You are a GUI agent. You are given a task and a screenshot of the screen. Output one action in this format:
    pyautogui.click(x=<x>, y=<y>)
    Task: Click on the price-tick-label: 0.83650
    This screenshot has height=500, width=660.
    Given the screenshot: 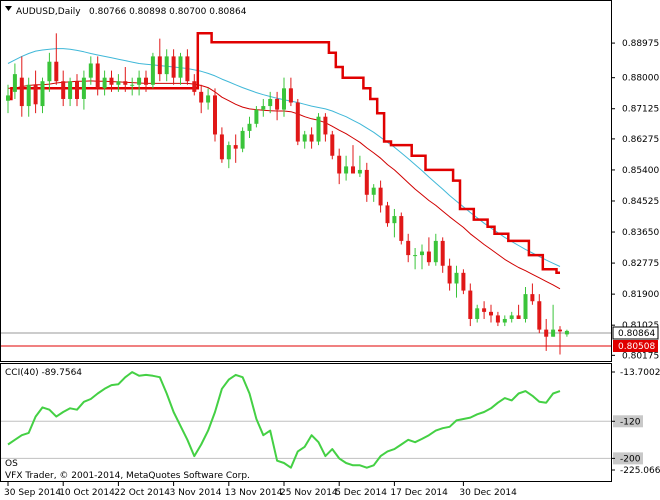 What is the action you would take?
    pyautogui.click(x=640, y=233)
    